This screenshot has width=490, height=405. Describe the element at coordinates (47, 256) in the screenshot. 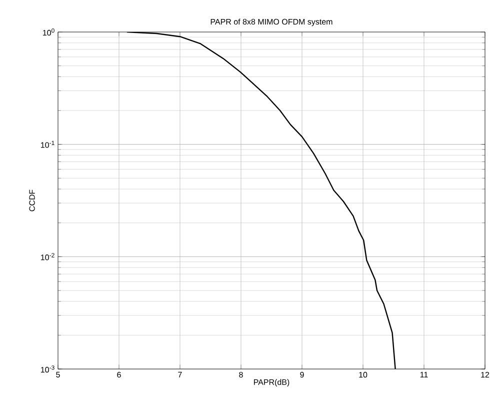

I see `y-tick-label: 10$^{-2}$` at that location.